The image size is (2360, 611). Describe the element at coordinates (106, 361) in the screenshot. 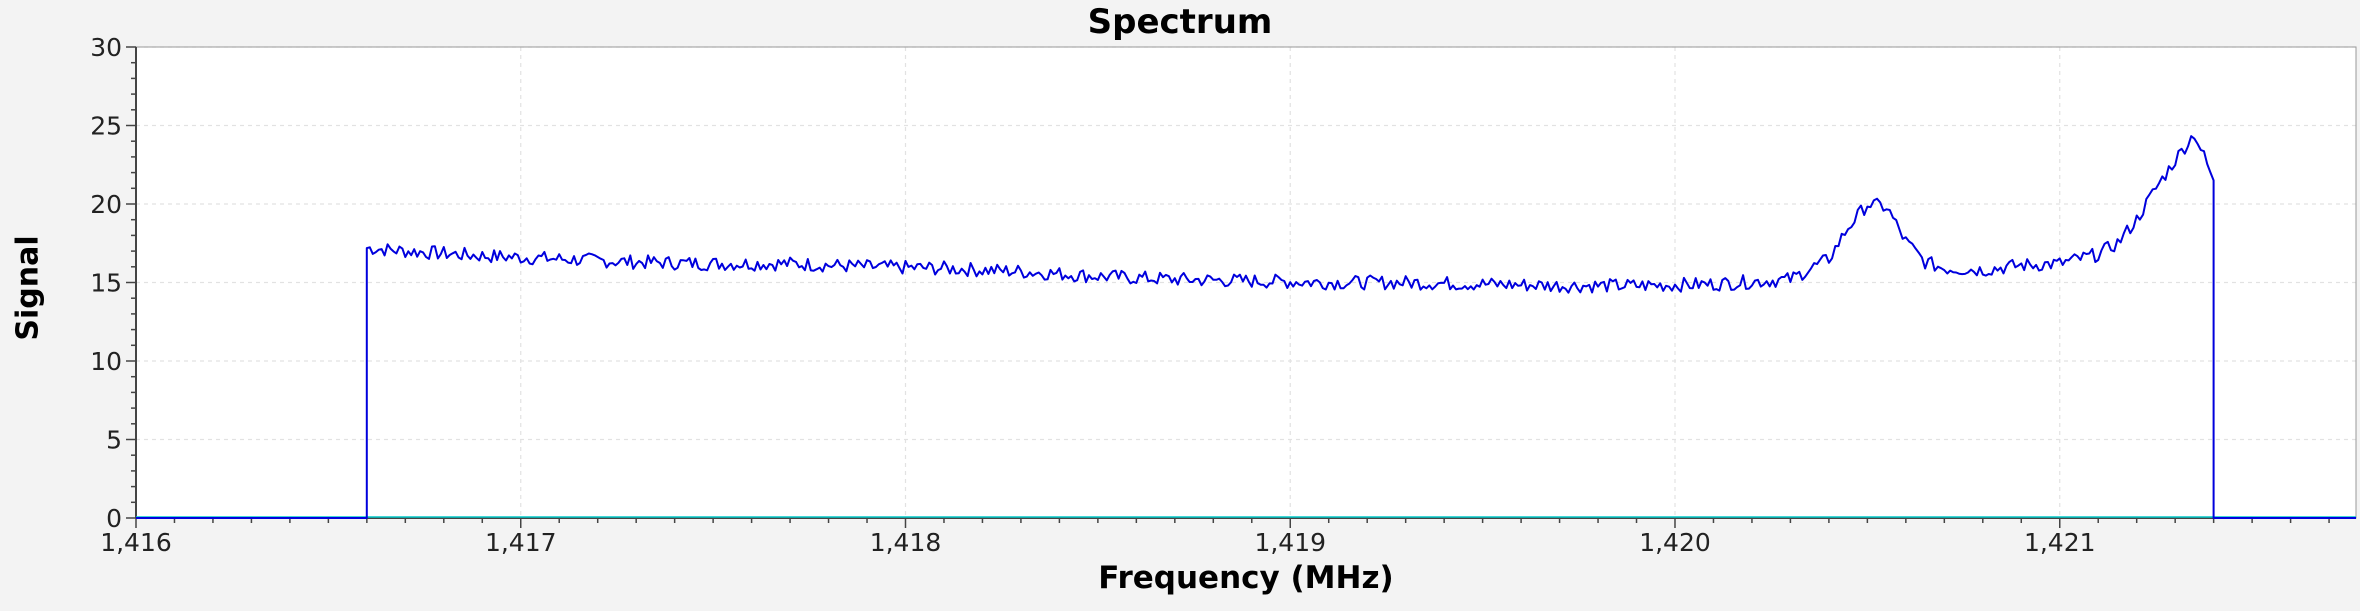

I see `y-tick-label: 10` at that location.